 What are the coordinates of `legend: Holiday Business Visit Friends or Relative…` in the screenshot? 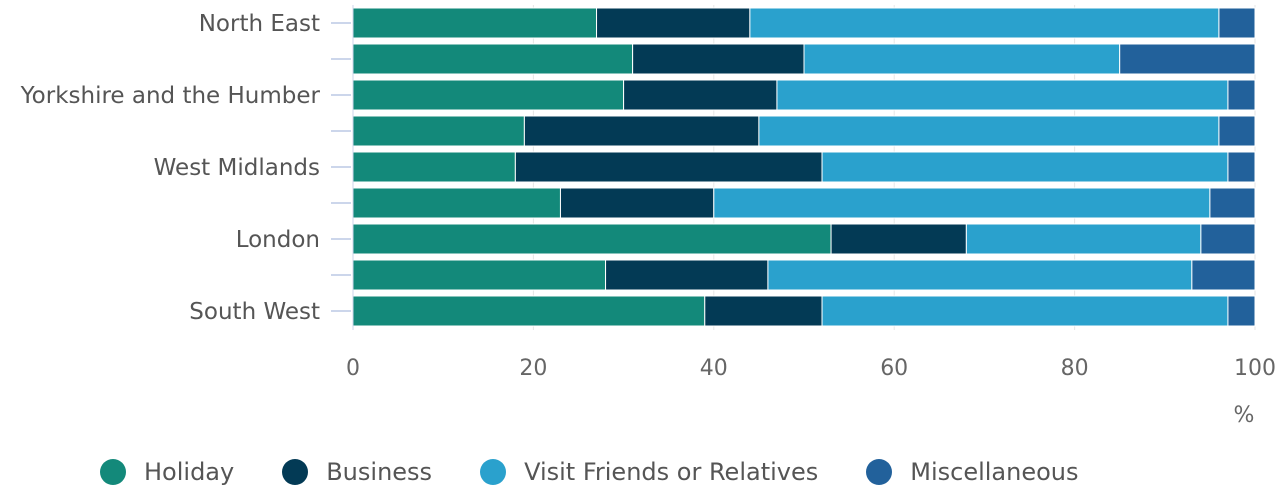 It's located at (613, 472).